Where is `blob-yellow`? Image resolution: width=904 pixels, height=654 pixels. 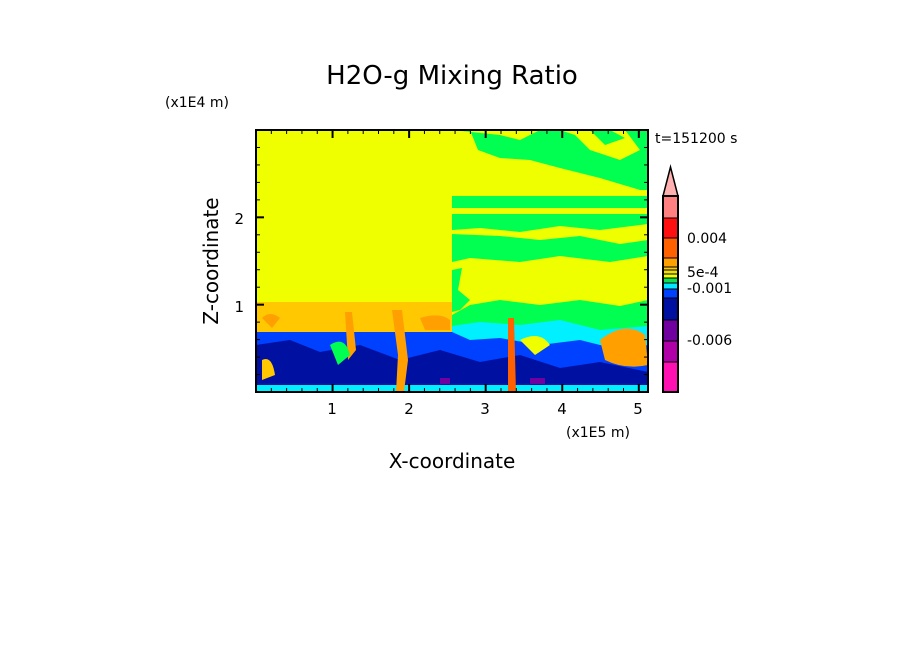
blob-yellow is located at coordinates (535, 345).